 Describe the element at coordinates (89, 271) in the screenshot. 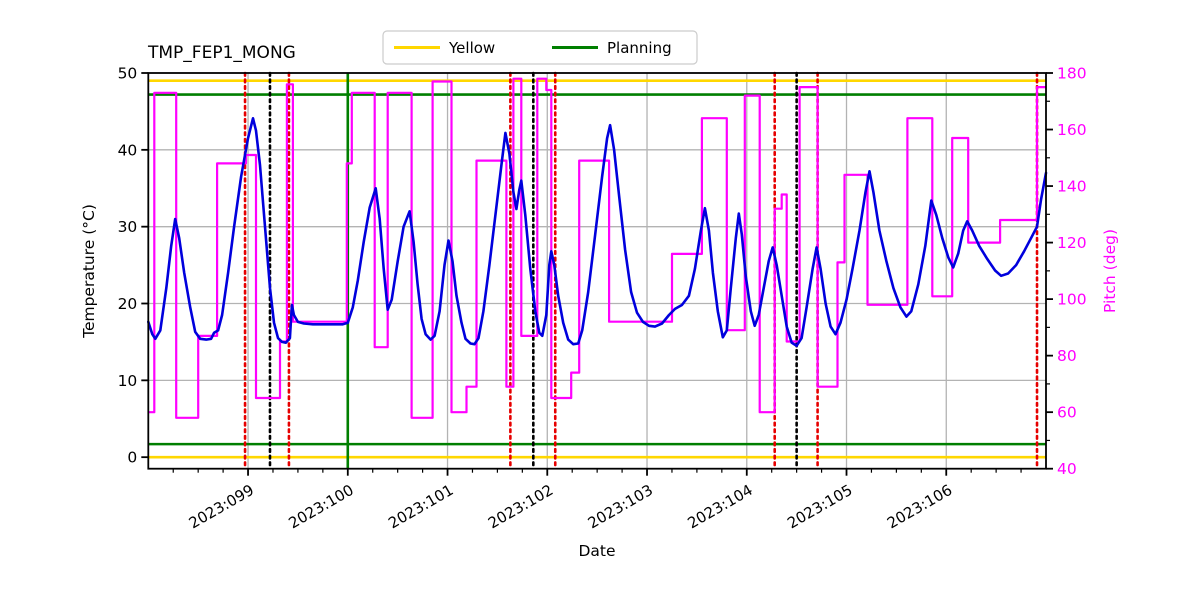

I see `y-axis-left-label: Temperature (°C)` at that location.